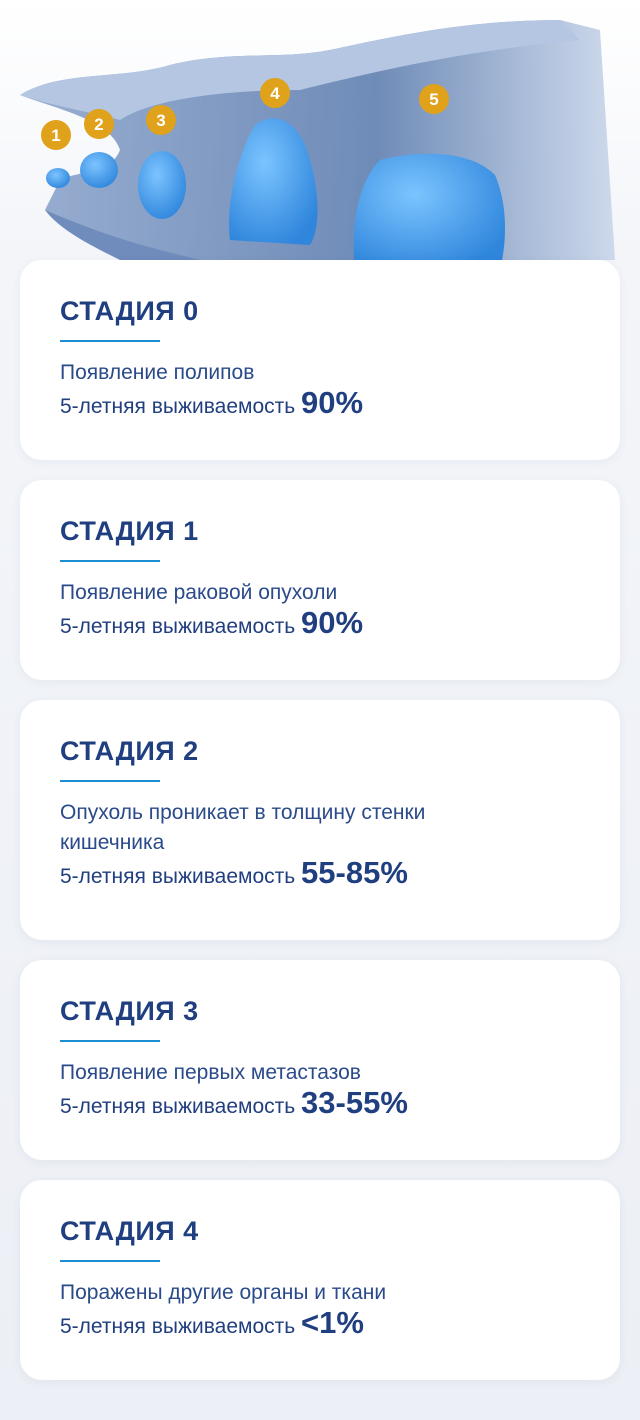 Image resolution: width=640 pixels, height=1420 pixels. I want to click on stage-description: Поражены другие органы и ткани, so click(223, 1292).